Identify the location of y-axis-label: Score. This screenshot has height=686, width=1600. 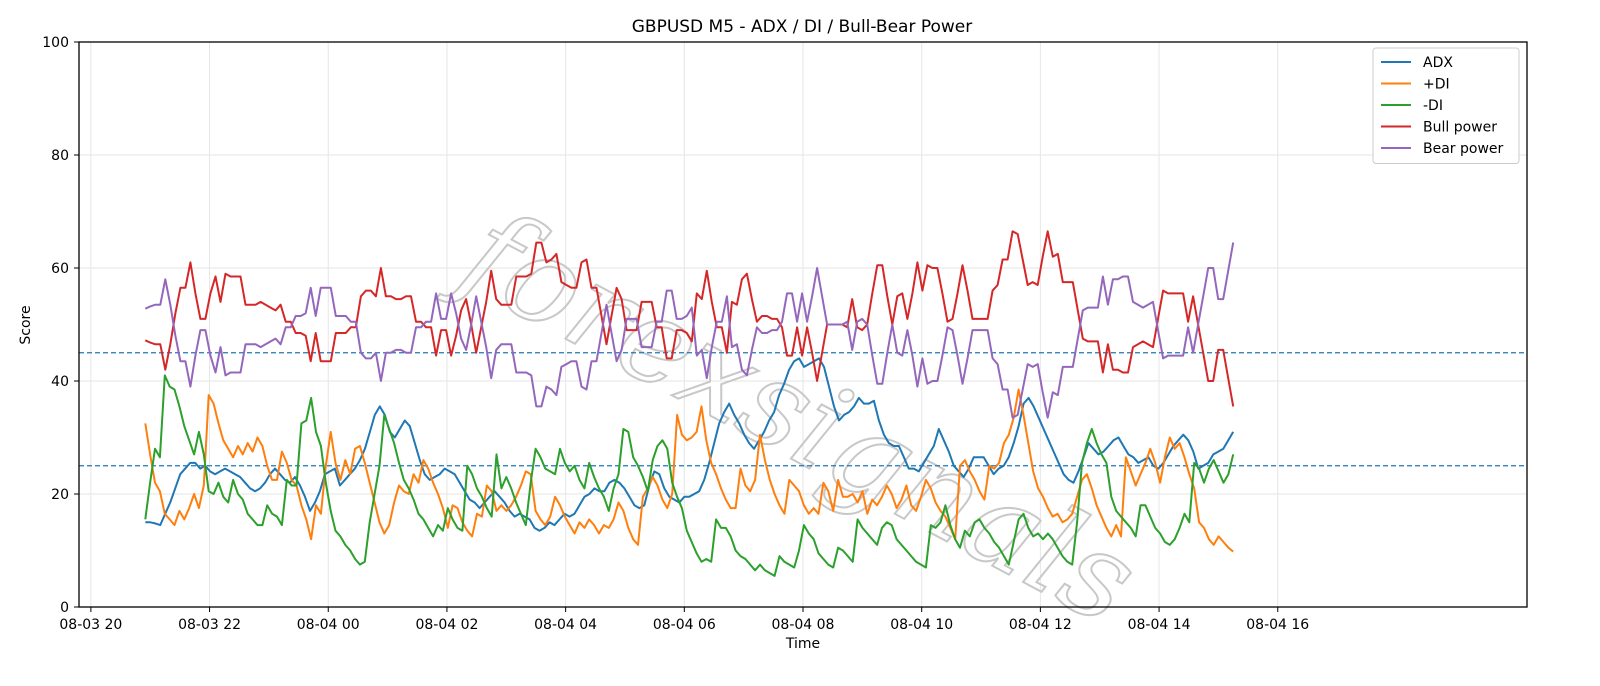
(26, 324).